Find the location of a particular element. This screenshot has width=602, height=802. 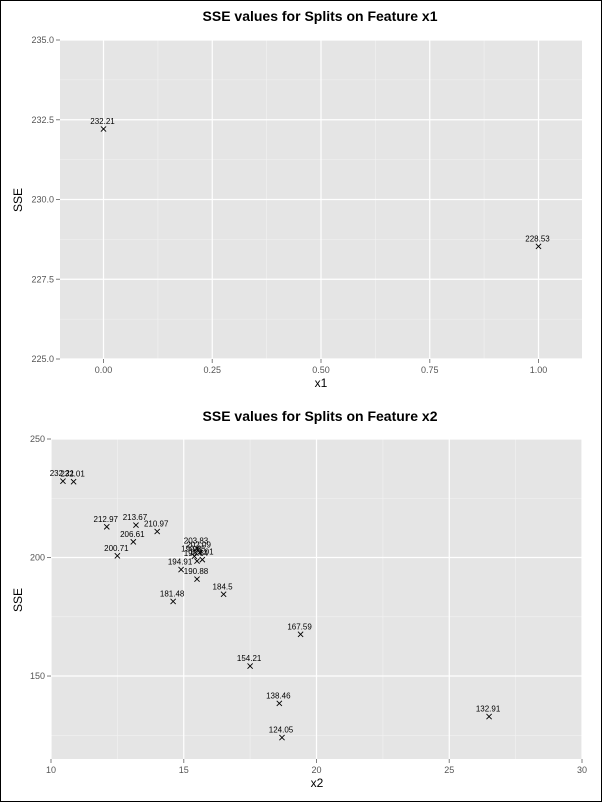

chart-2-point-label: 199.01 is located at coordinates (201, 552).